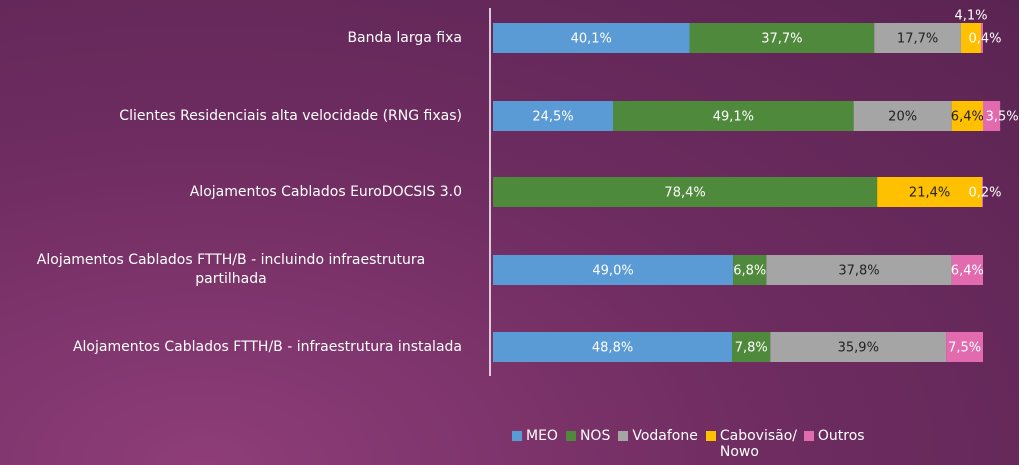  I want to click on data-label: 49,0%, so click(612, 271).